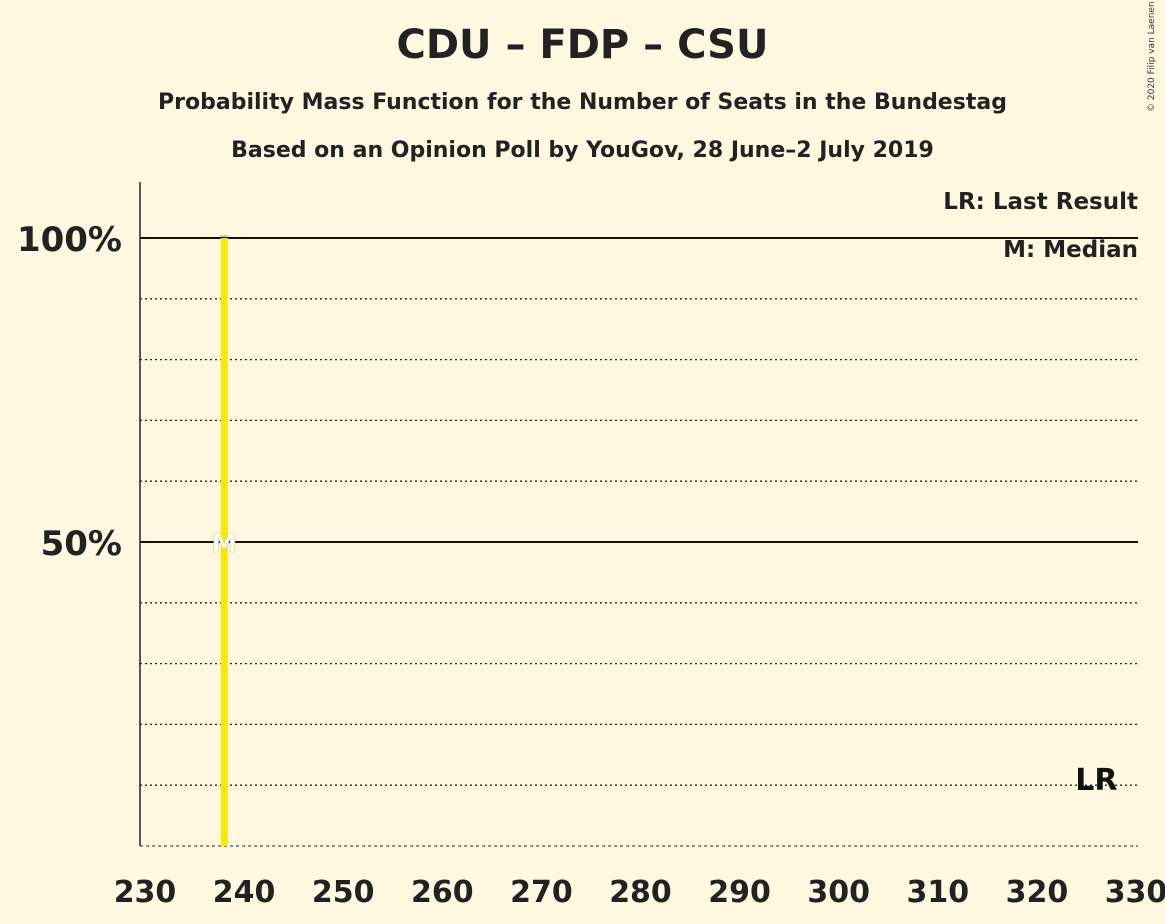 This screenshot has width=1165, height=924. What do you see at coordinates (343, 892) in the screenshot?
I see `x-tick-label: 250` at bounding box center [343, 892].